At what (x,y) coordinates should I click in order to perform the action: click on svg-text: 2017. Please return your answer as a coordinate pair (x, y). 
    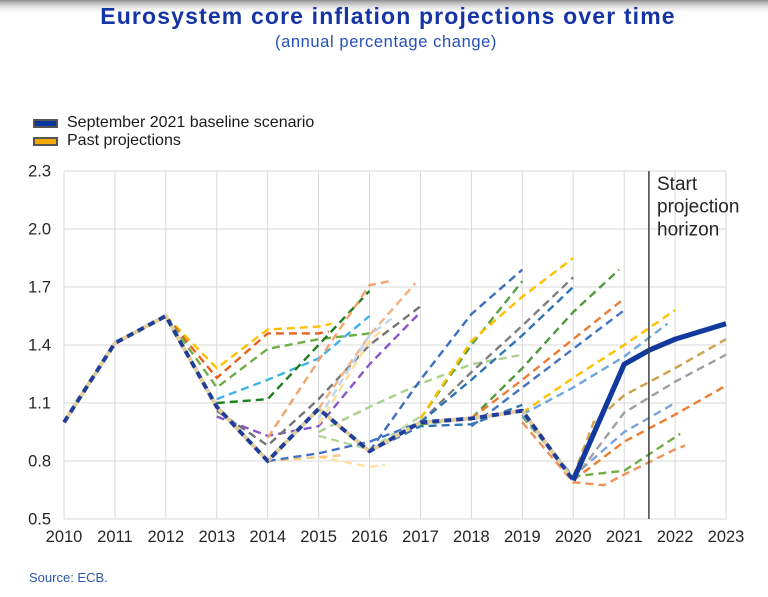
    Looking at the image, I should click on (420, 537).